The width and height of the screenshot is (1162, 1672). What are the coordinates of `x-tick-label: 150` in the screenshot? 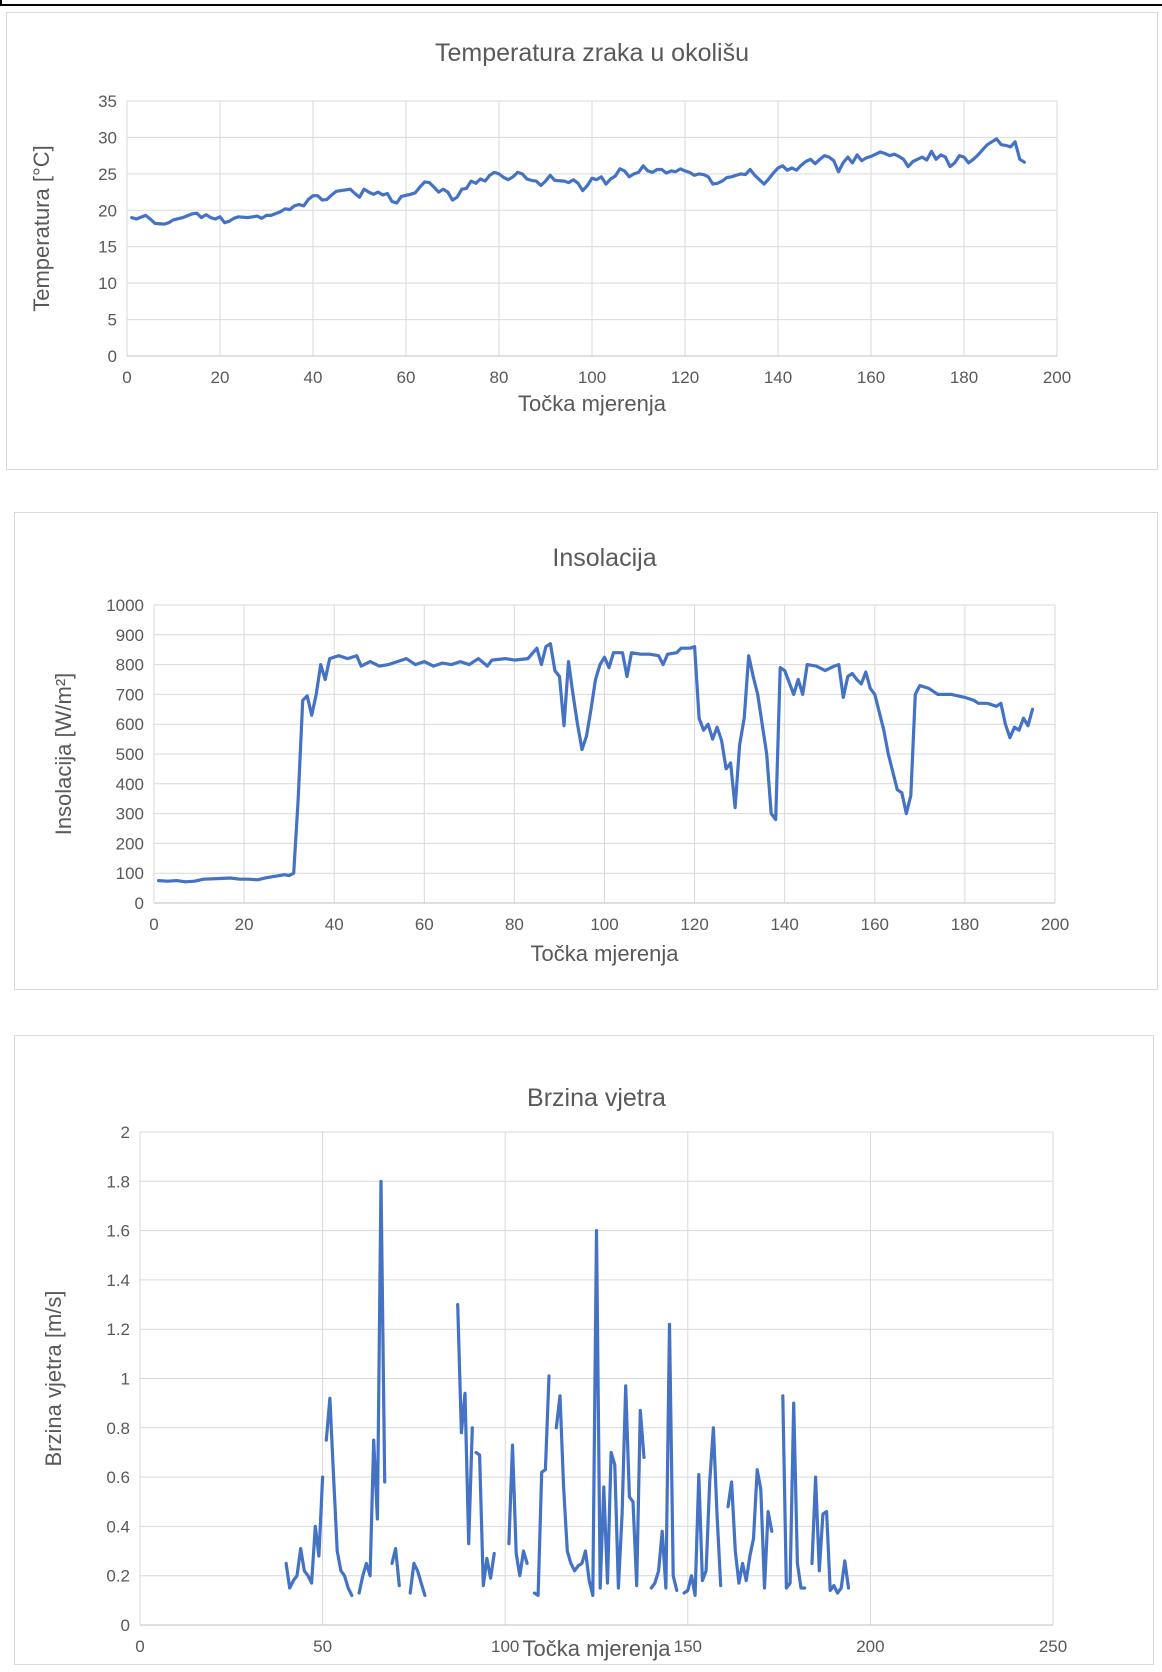 It's located at (688, 1646).